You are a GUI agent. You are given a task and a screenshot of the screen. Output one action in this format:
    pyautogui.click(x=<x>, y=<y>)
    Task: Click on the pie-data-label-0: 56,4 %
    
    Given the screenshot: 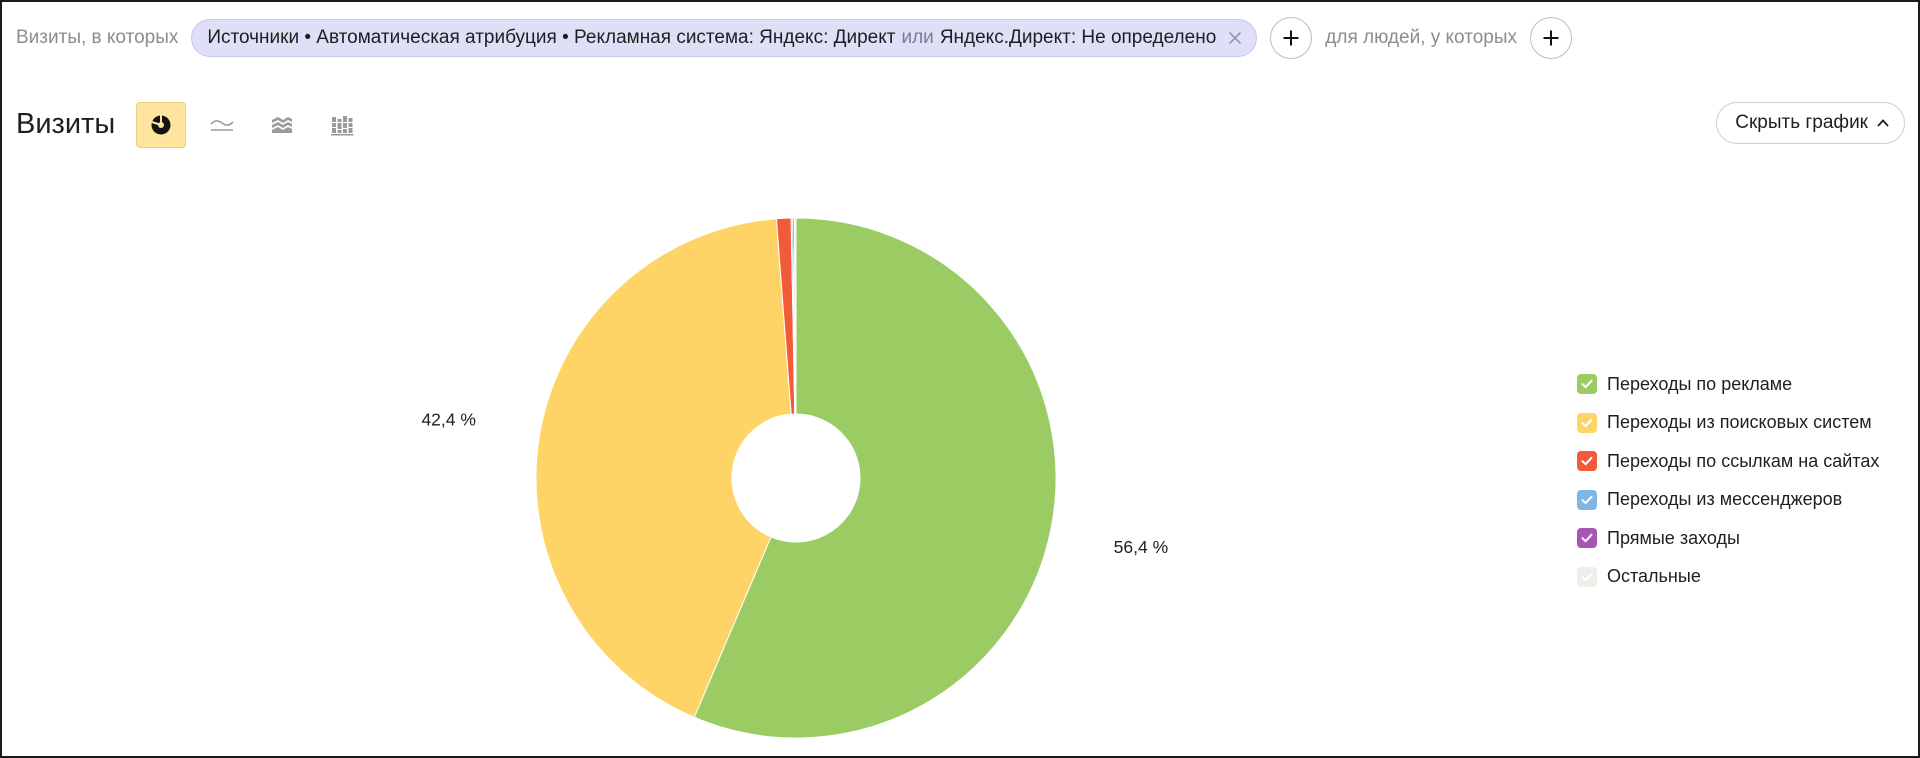 What is the action you would take?
    pyautogui.click(x=1141, y=547)
    